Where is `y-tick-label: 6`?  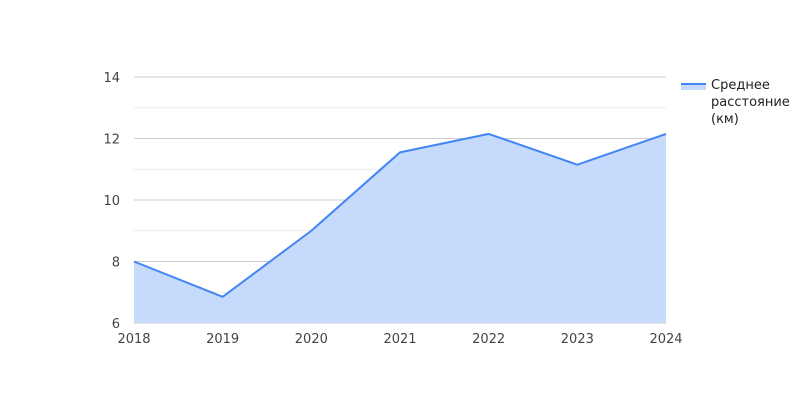
y-tick-label: 6 is located at coordinates (116, 324).